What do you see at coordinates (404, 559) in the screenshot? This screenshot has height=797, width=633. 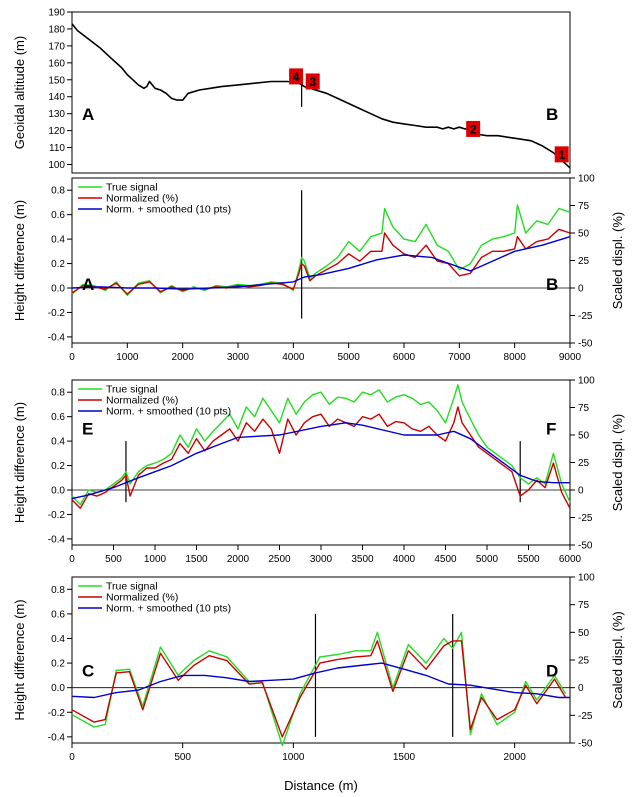 I see `x-tick-label: 4000` at bounding box center [404, 559].